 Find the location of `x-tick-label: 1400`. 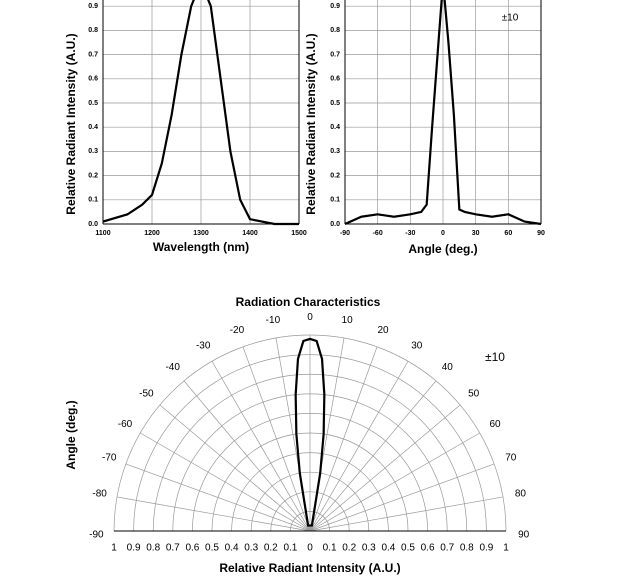

x-tick-label: 1400 is located at coordinates (250, 233).